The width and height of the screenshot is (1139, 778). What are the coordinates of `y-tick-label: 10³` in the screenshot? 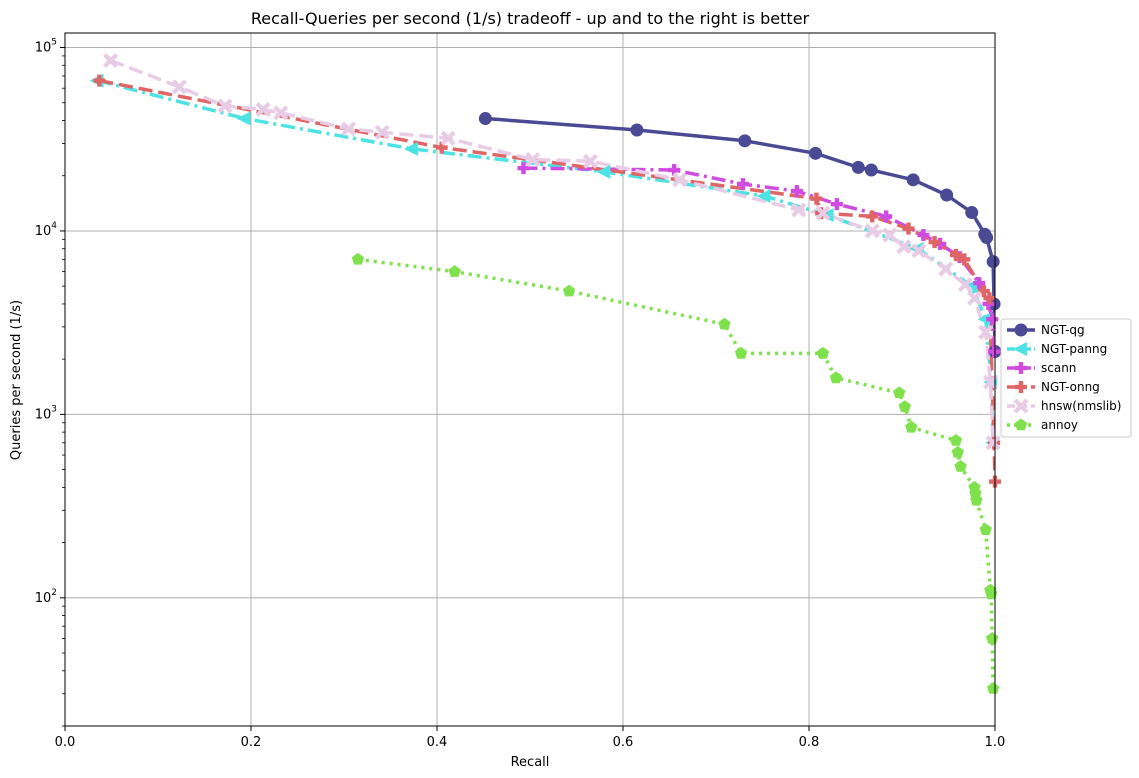 It's located at (46, 413).